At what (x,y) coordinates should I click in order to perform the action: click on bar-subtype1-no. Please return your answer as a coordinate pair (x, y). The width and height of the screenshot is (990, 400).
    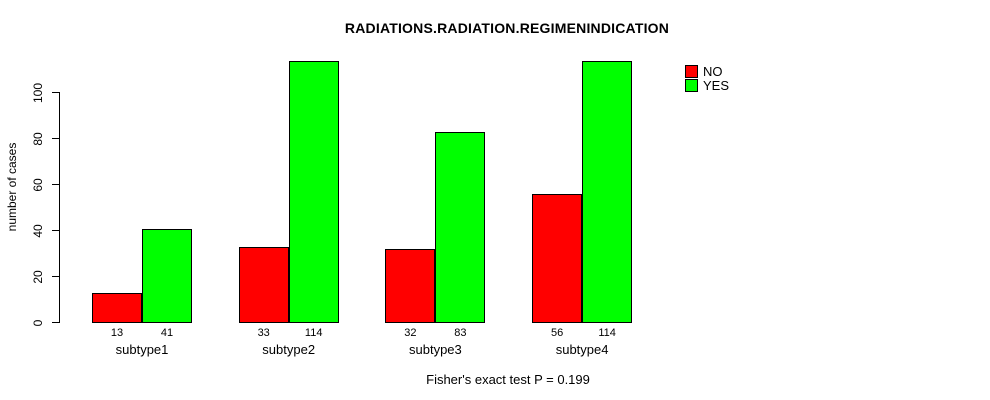
    Looking at the image, I should click on (117, 308).